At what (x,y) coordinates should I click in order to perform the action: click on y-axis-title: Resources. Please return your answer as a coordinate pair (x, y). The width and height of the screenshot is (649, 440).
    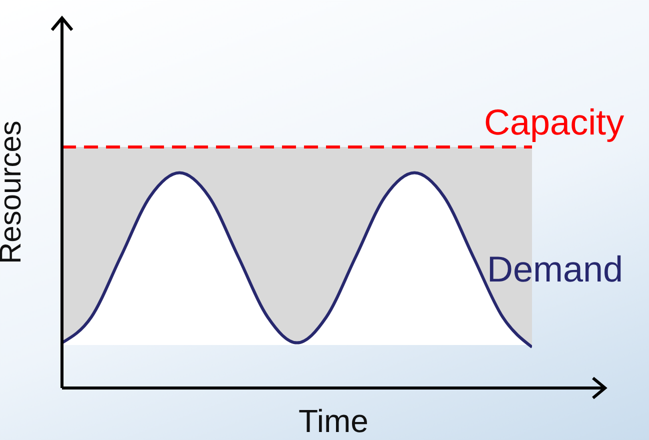
    Looking at the image, I should click on (14, 192).